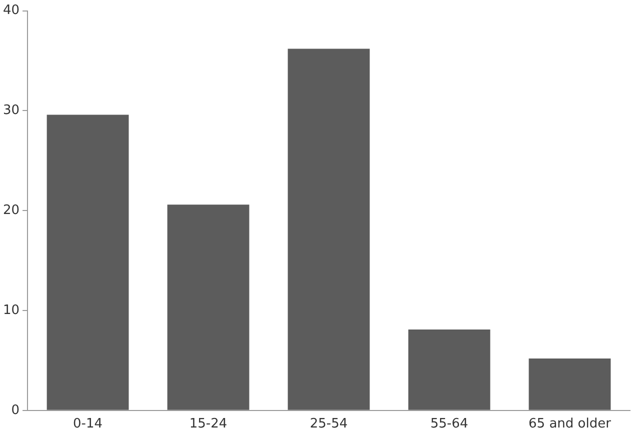  What do you see at coordinates (208, 424) in the screenshot?
I see `x-tick-label: 15-24` at bounding box center [208, 424].